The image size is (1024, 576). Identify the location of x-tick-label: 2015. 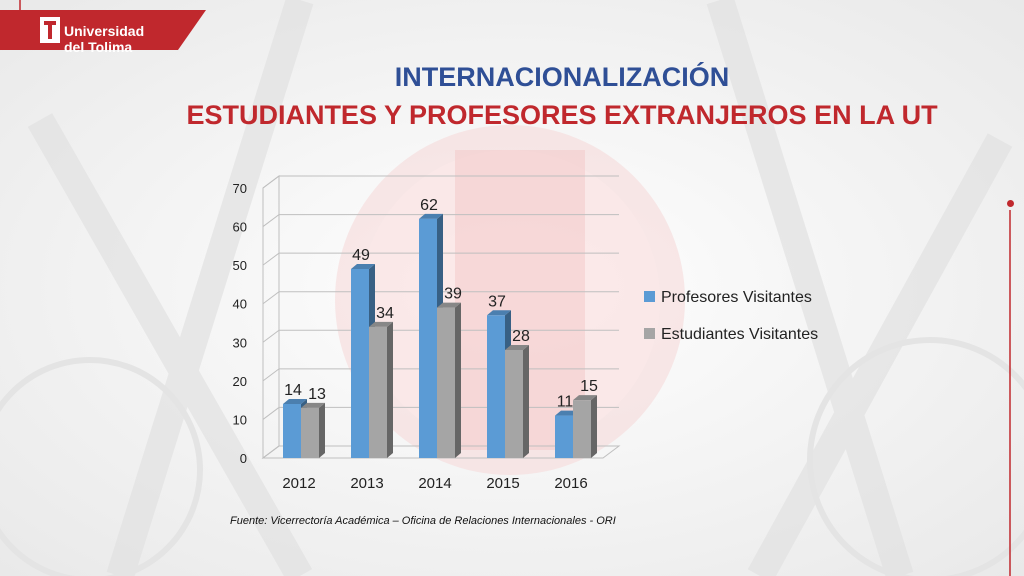
(502, 483).